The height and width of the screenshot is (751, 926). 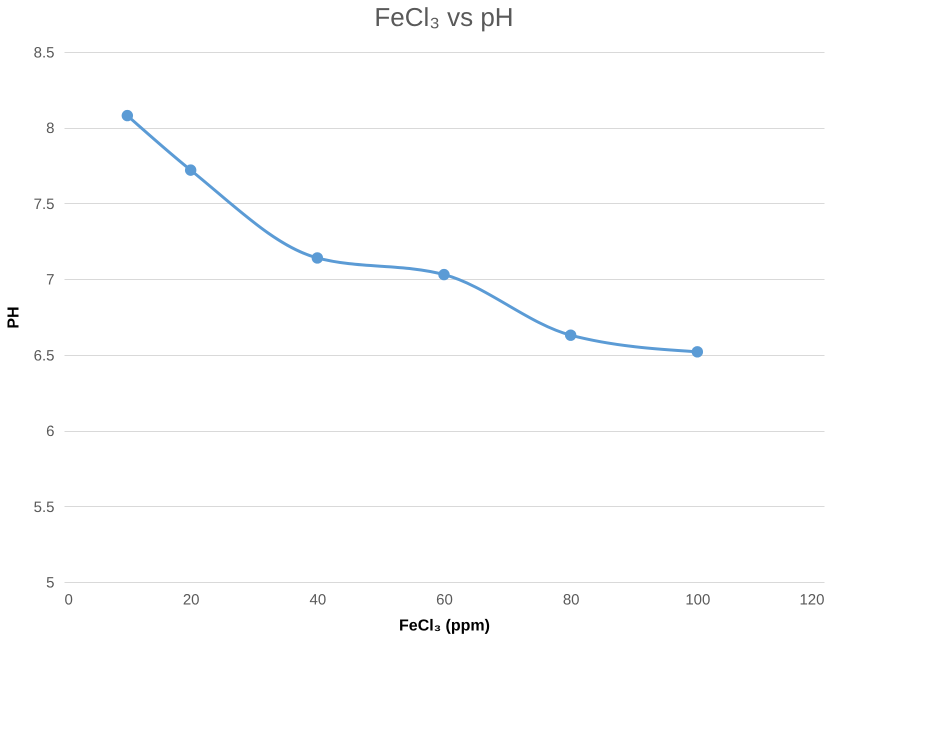 I want to click on y-tick-label: 7.5, so click(x=44, y=204).